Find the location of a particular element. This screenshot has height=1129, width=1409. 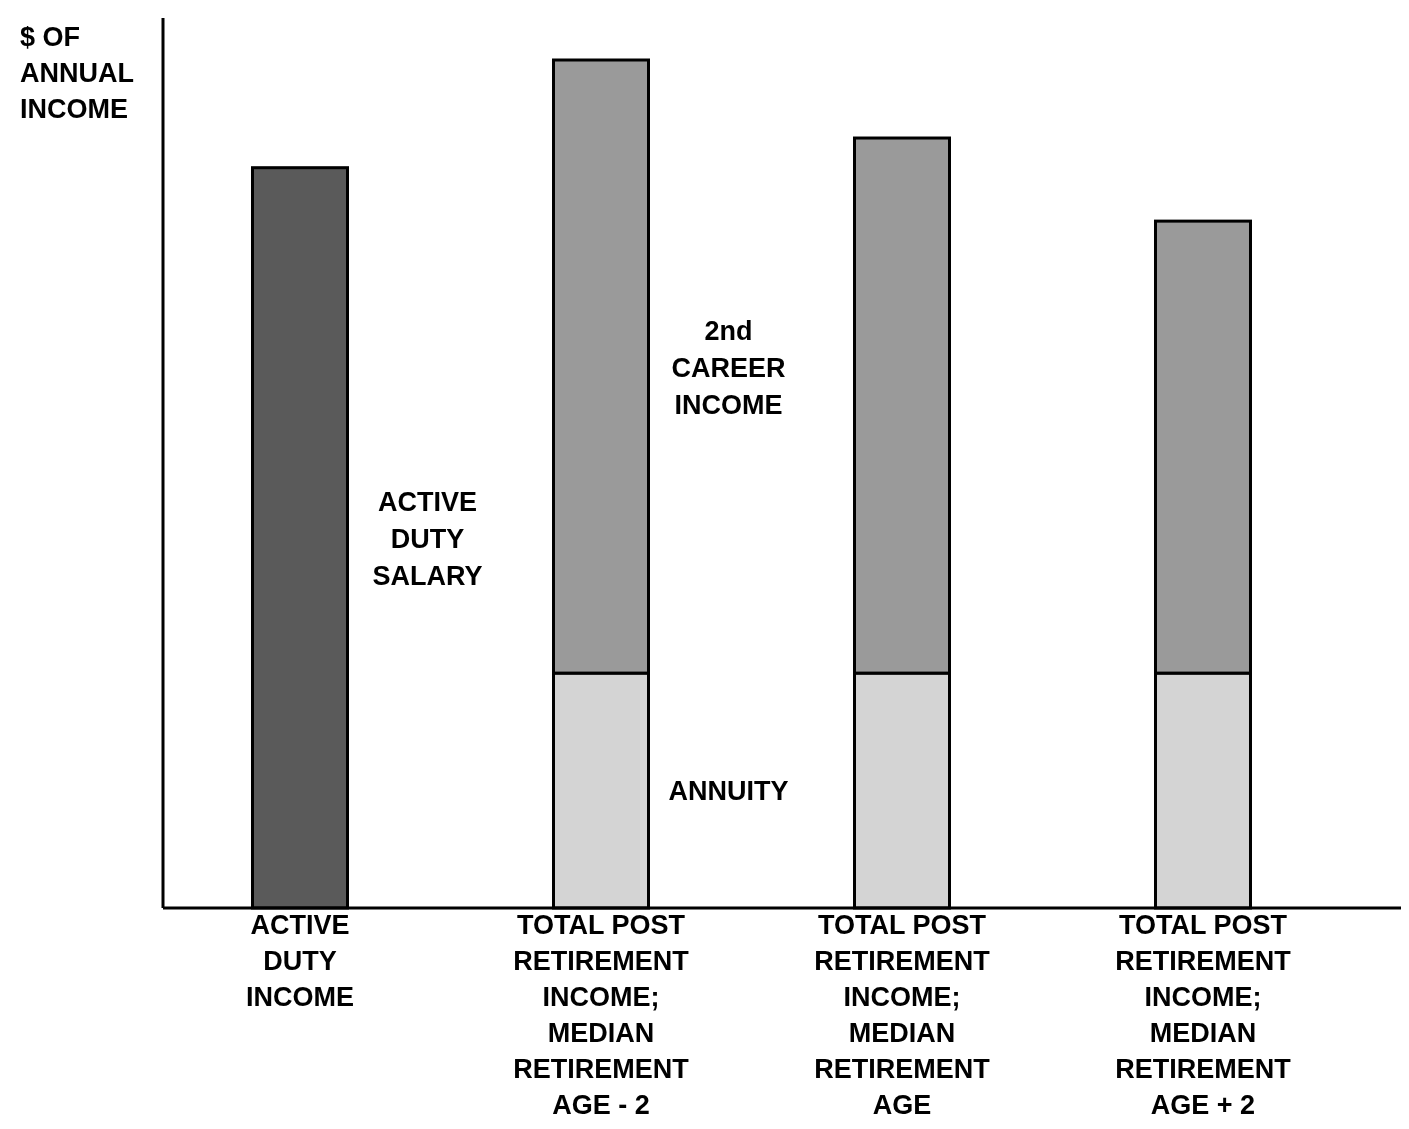

series-label: 2nd CAREER INCOME is located at coordinates (728, 367).